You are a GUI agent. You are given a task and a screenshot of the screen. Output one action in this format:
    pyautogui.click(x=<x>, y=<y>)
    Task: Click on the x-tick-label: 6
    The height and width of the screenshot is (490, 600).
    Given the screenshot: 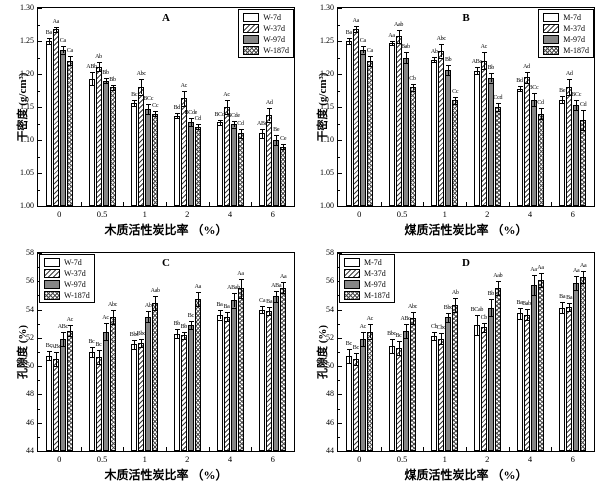 What is the action you would take?
    pyautogui.click(x=272, y=214)
    